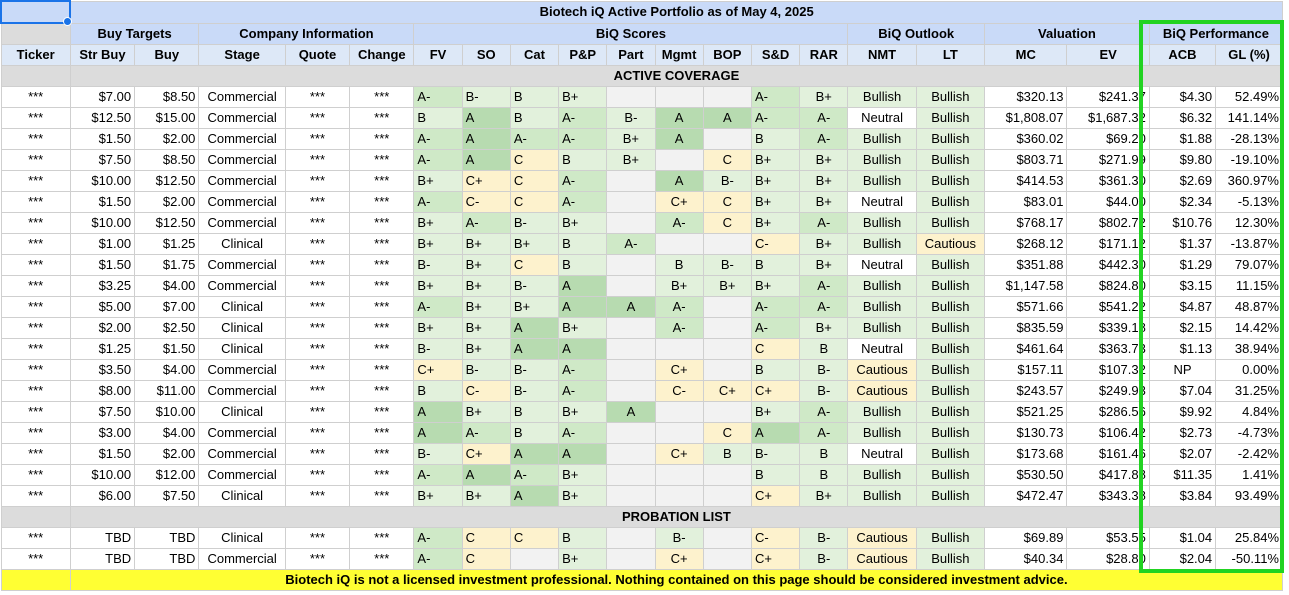 The width and height of the screenshot is (1289, 595). Describe the element at coordinates (1108, 286) in the screenshot. I see `cell-ev: $824.80` at that location.